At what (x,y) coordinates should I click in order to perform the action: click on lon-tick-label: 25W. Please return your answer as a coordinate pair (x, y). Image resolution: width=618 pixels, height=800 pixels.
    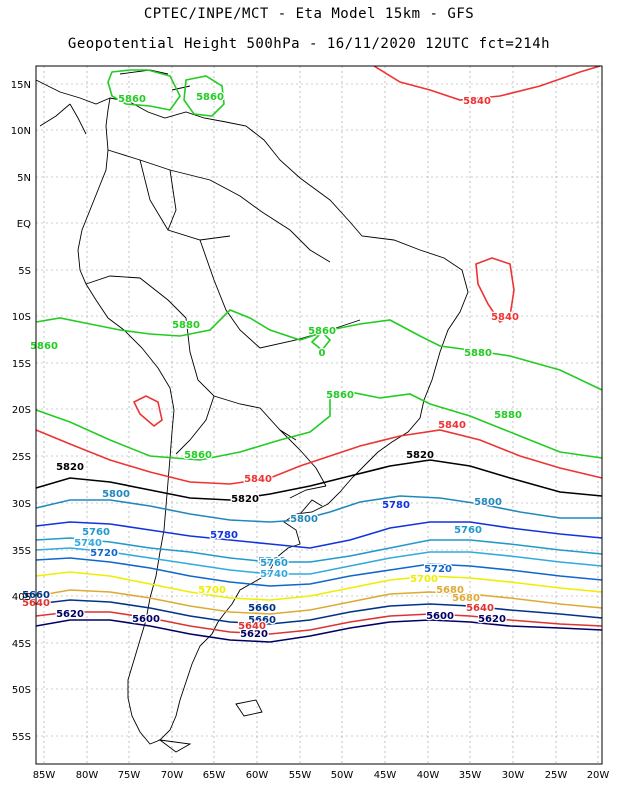
    Looking at the image, I should click on (556, 775).